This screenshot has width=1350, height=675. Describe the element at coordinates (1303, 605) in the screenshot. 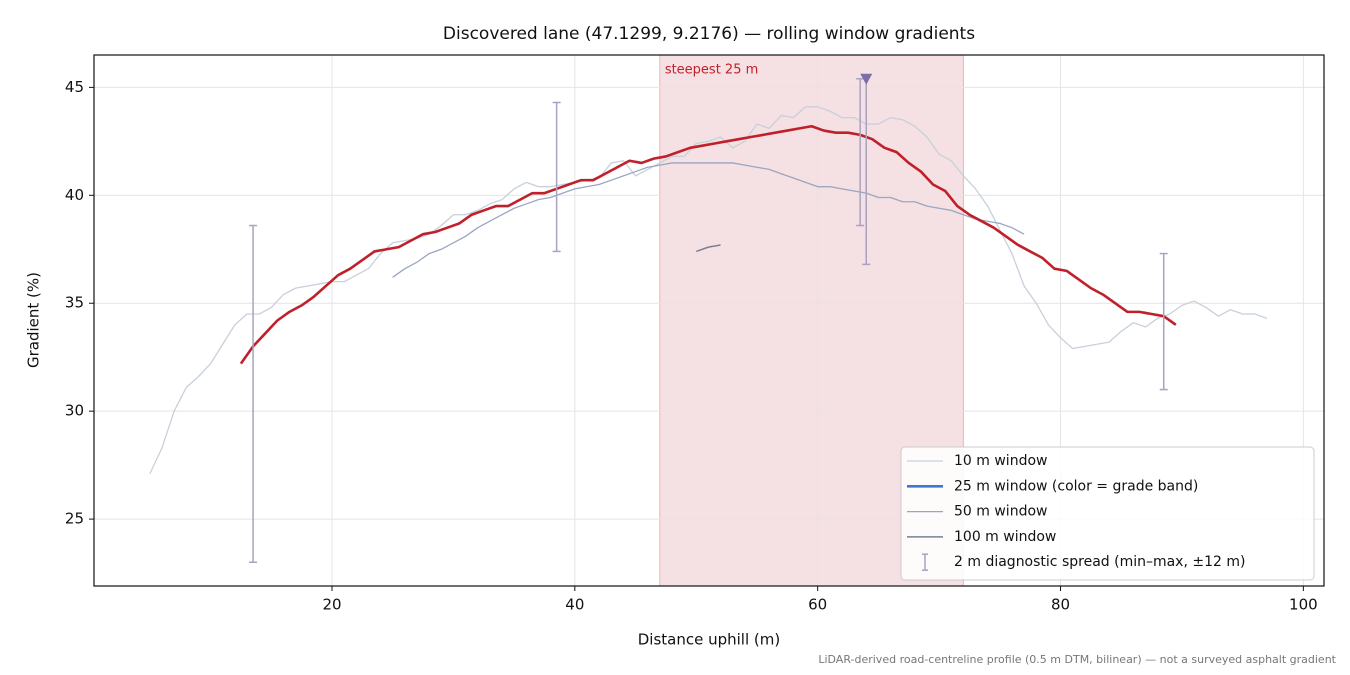

I see `x-tick-label: 100` at that location.